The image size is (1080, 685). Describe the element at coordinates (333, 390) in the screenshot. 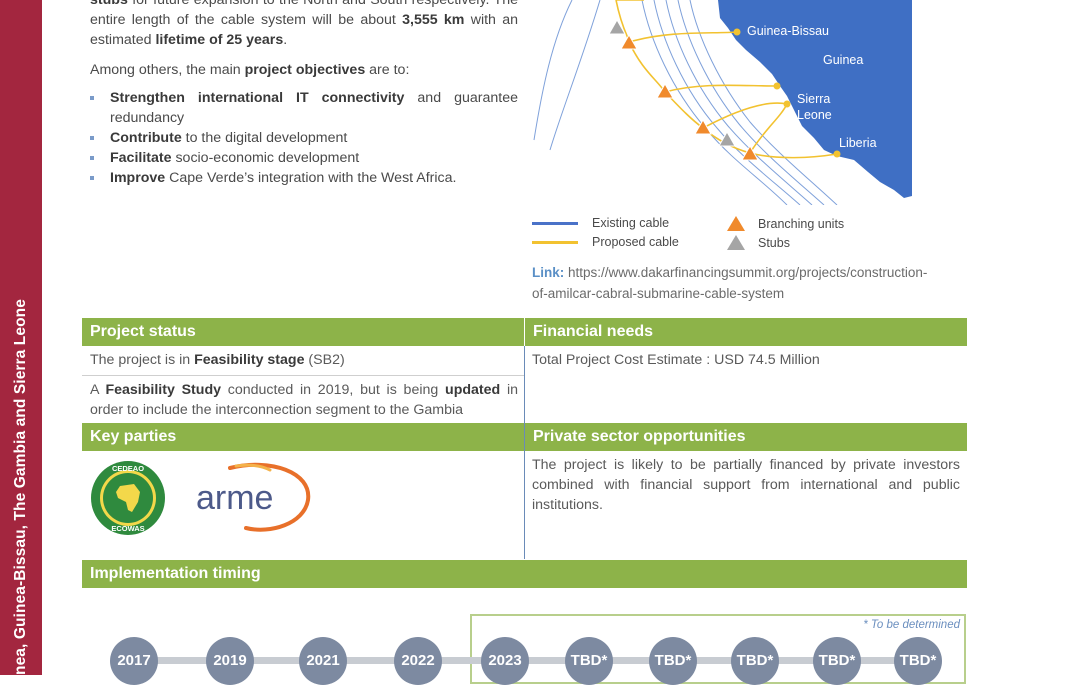

I see `status-text: conducted in 2019, but is being` at that location.